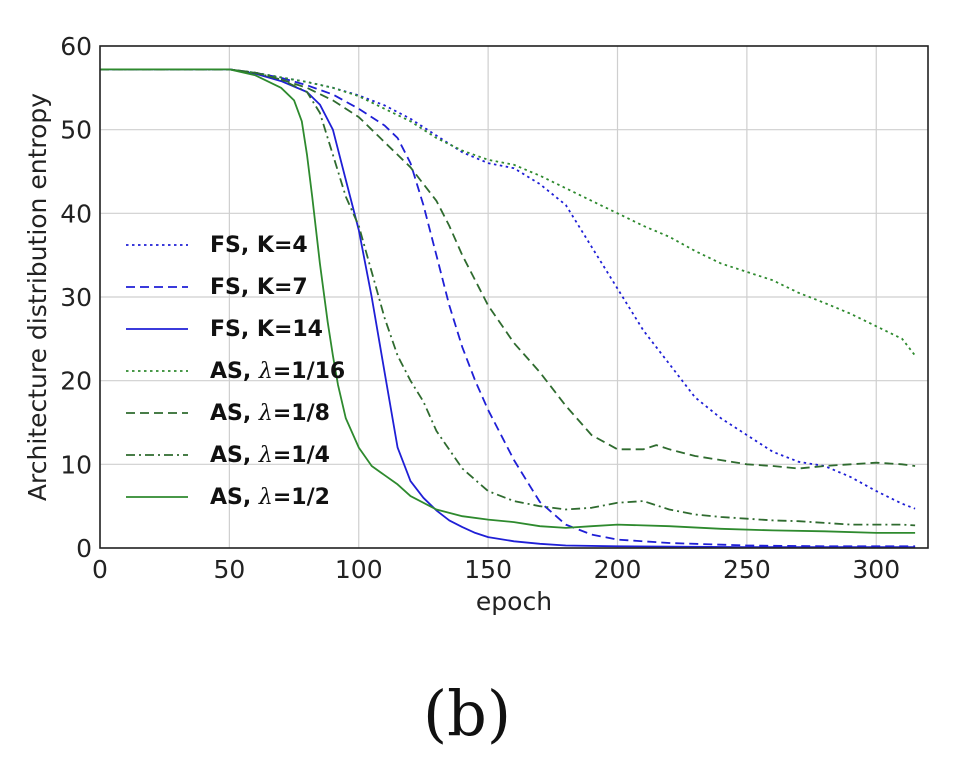  Describe the element at coordinates (76, 381) in the screenshot. I see `y-tick-label: 20` at that location.